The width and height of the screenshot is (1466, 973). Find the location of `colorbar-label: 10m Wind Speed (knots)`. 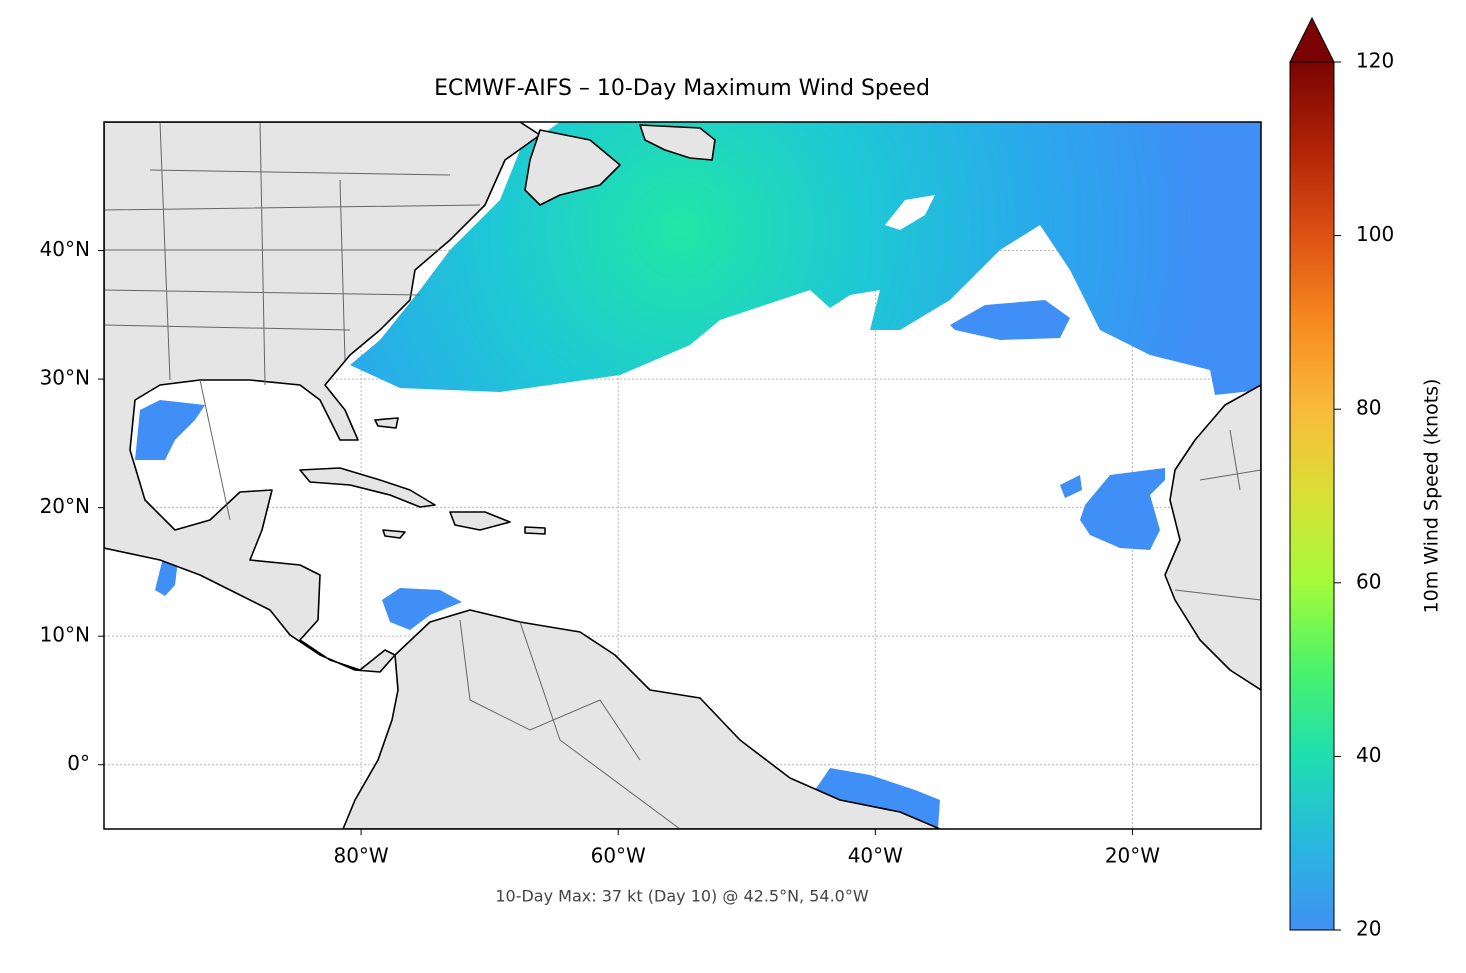

colorbar-label: 10m Wind Speed (knots) is located at coordinates (1432, 496).